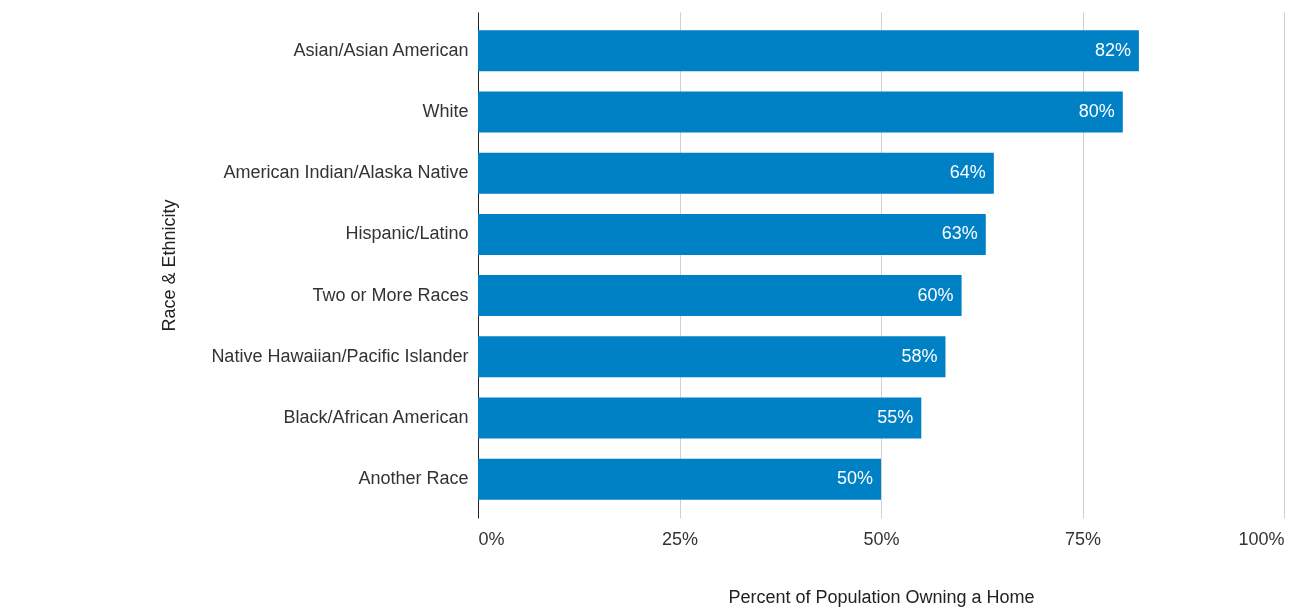 This screenshot has height=614, width=1314. I want to click on y-tick-label: American Indian/Alaska Native, so click(346, 172).